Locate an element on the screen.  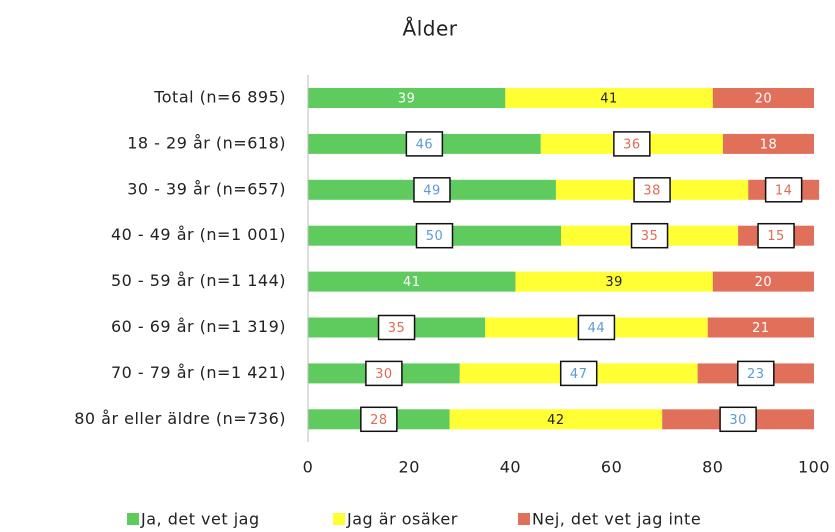
data-label: 15 is located at coordinates (776, 236).